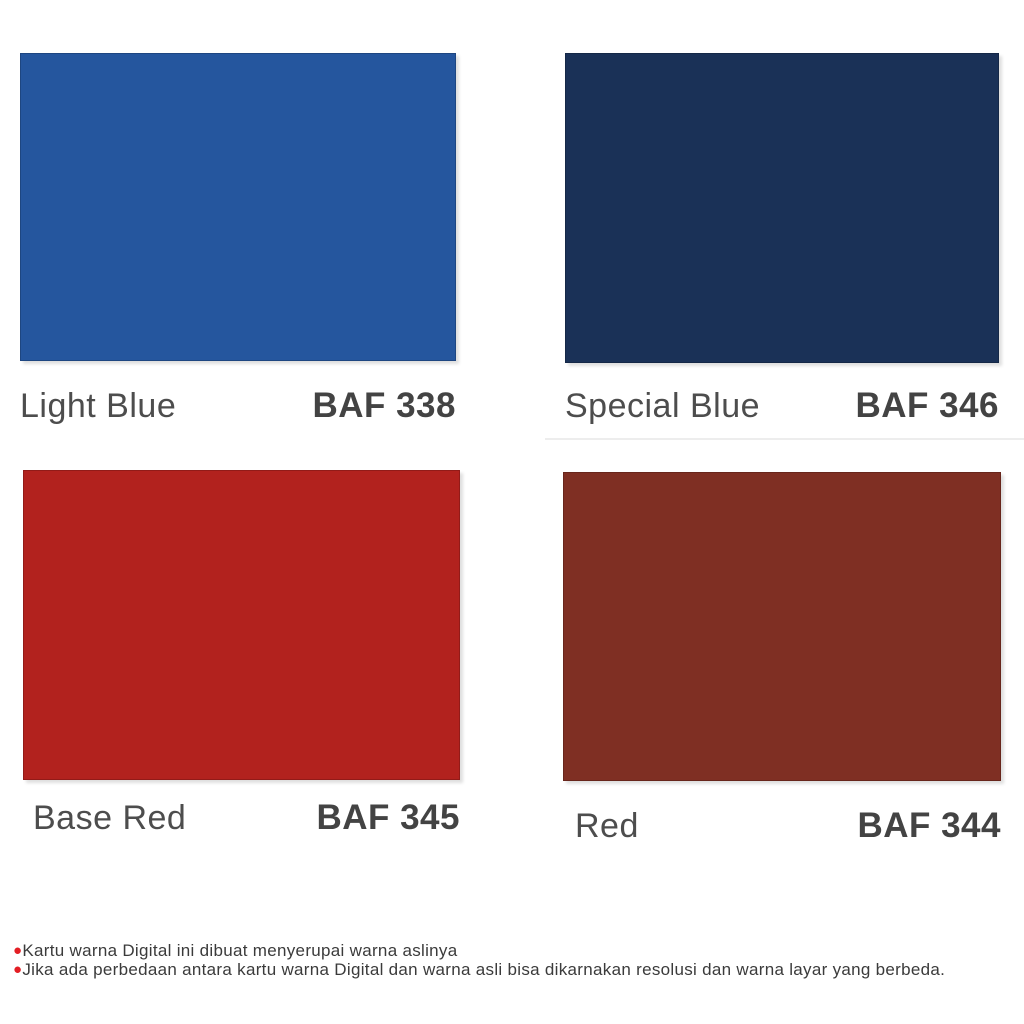  I want to click on swatch-code: BAF 344, so click(929, 825).